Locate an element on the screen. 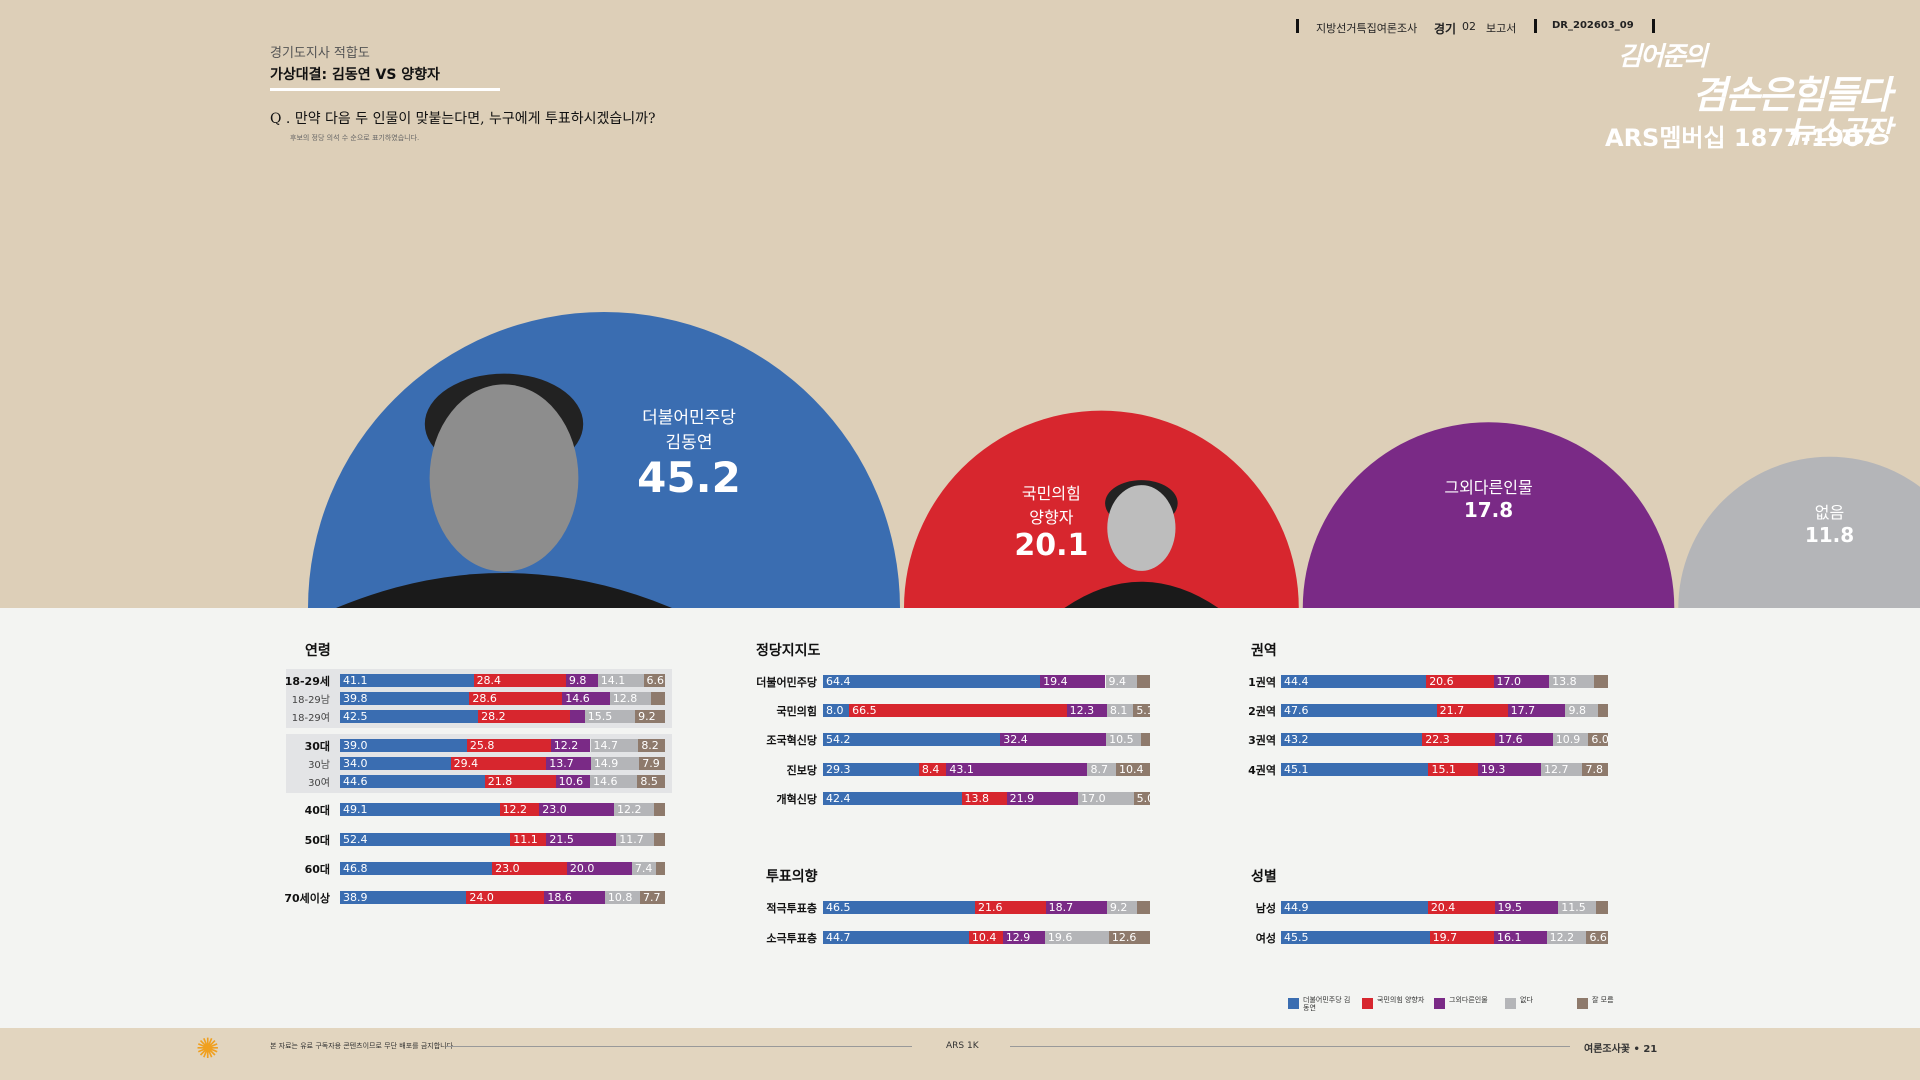 The image size is (1920, 1080). bubble-value: 17.8 is located at coordinates (1488, 510).